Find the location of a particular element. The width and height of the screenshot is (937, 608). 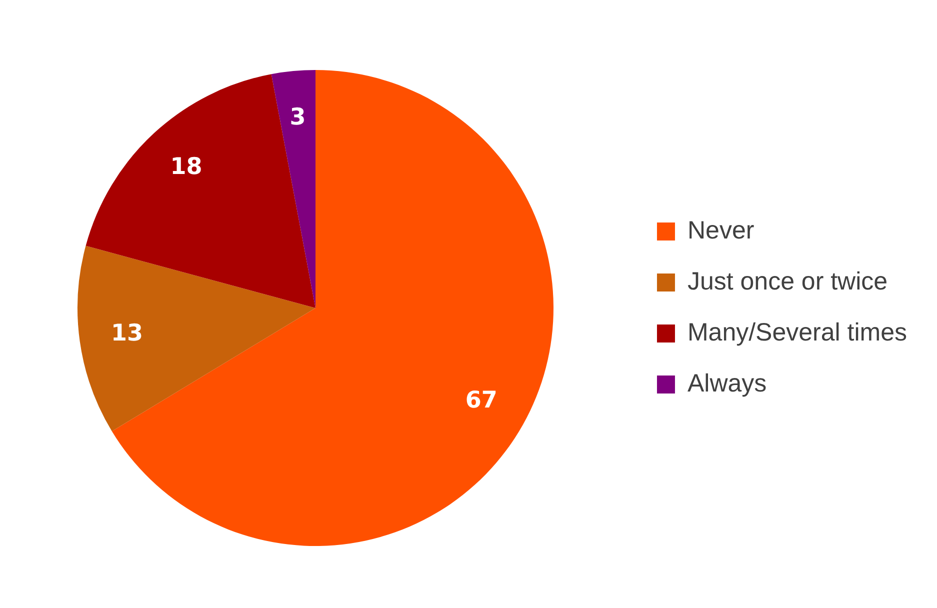

data-label: 13 is located at coordinates (126, 333).